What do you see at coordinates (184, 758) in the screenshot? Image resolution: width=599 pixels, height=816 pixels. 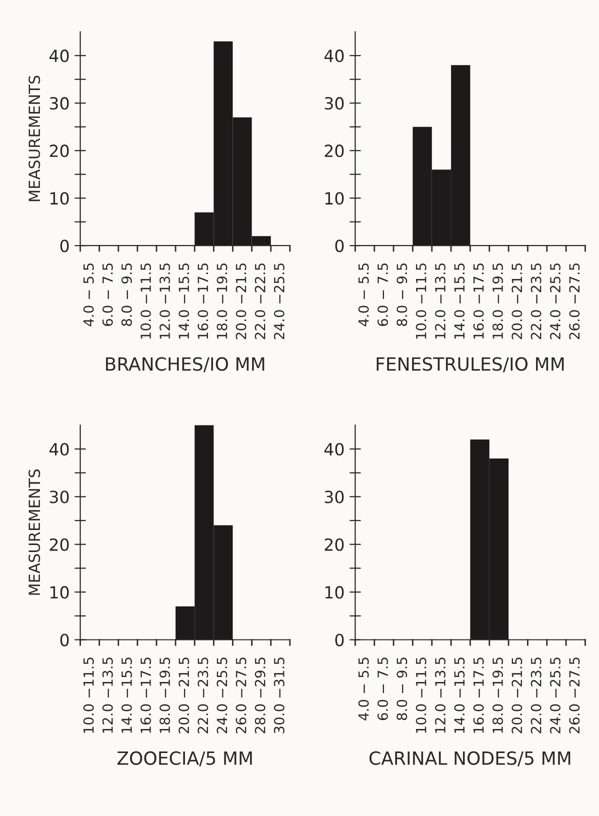 I see `x-axis-title: ZOOECIA/5 MM` at bounding box center [184, 758].